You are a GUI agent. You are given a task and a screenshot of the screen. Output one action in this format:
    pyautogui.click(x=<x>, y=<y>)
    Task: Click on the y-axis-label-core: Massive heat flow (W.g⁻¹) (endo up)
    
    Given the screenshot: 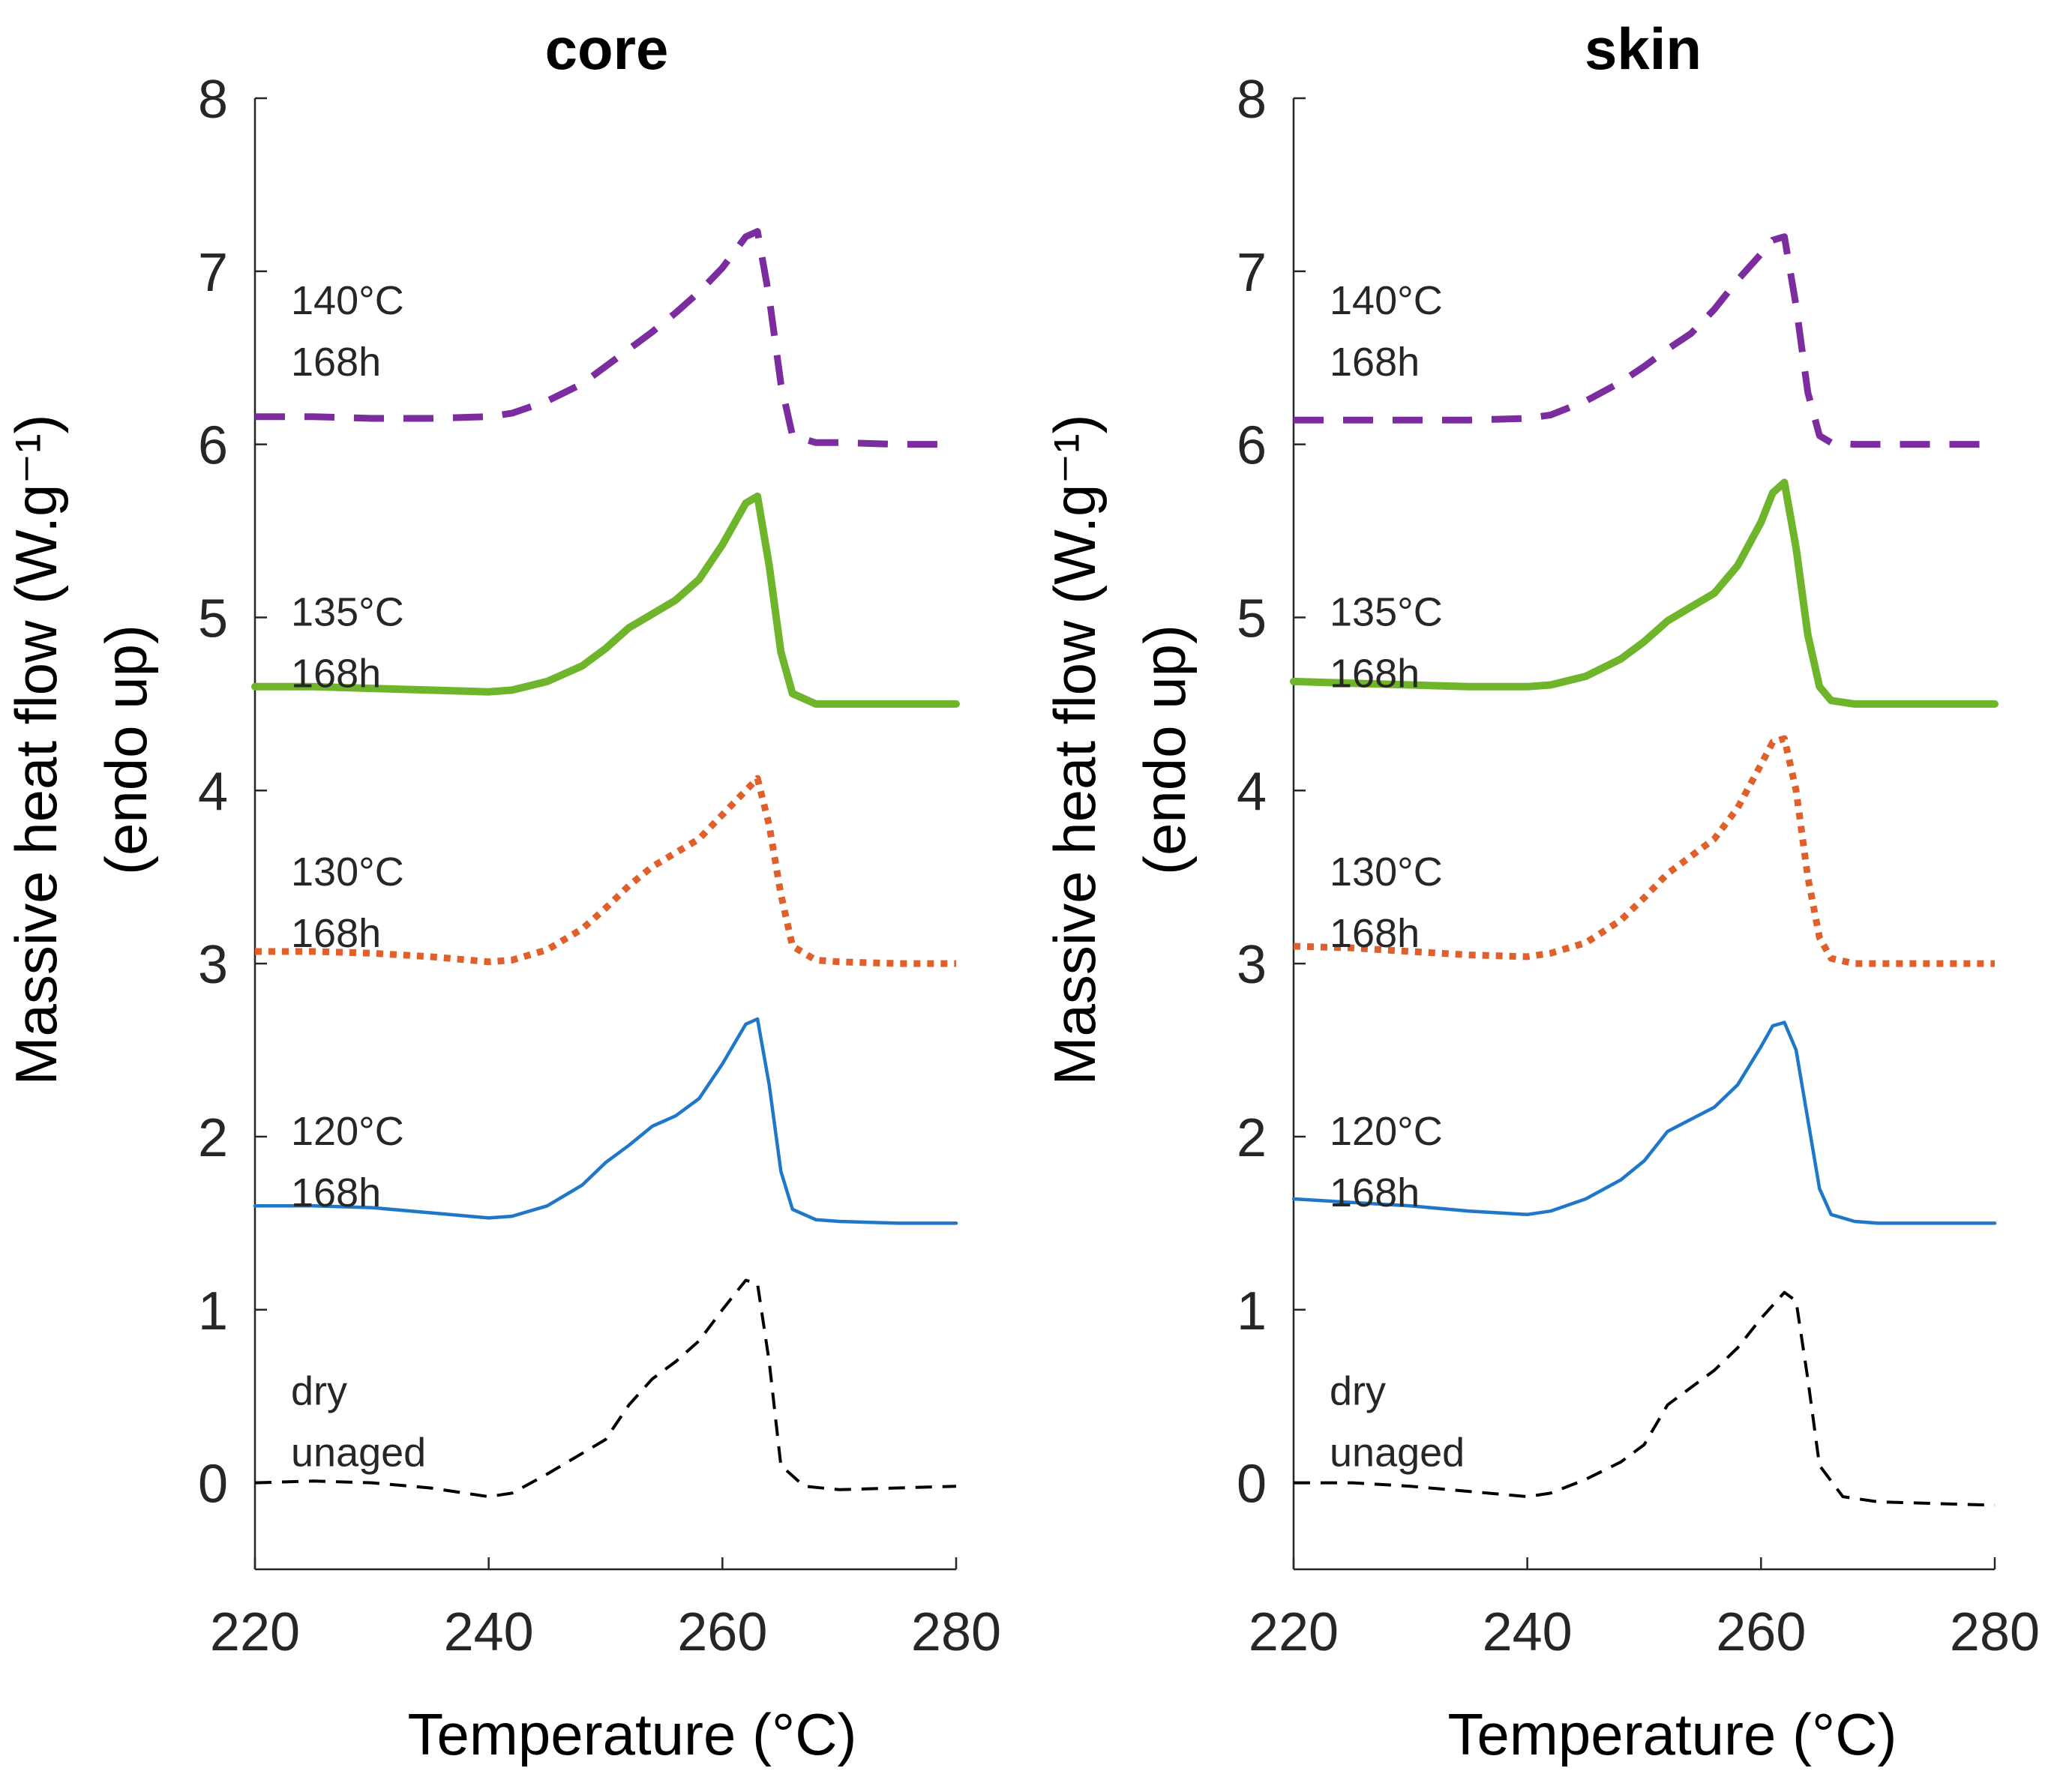 What is the action you would take?
    pyautogui.click(x=81, y=749)
    